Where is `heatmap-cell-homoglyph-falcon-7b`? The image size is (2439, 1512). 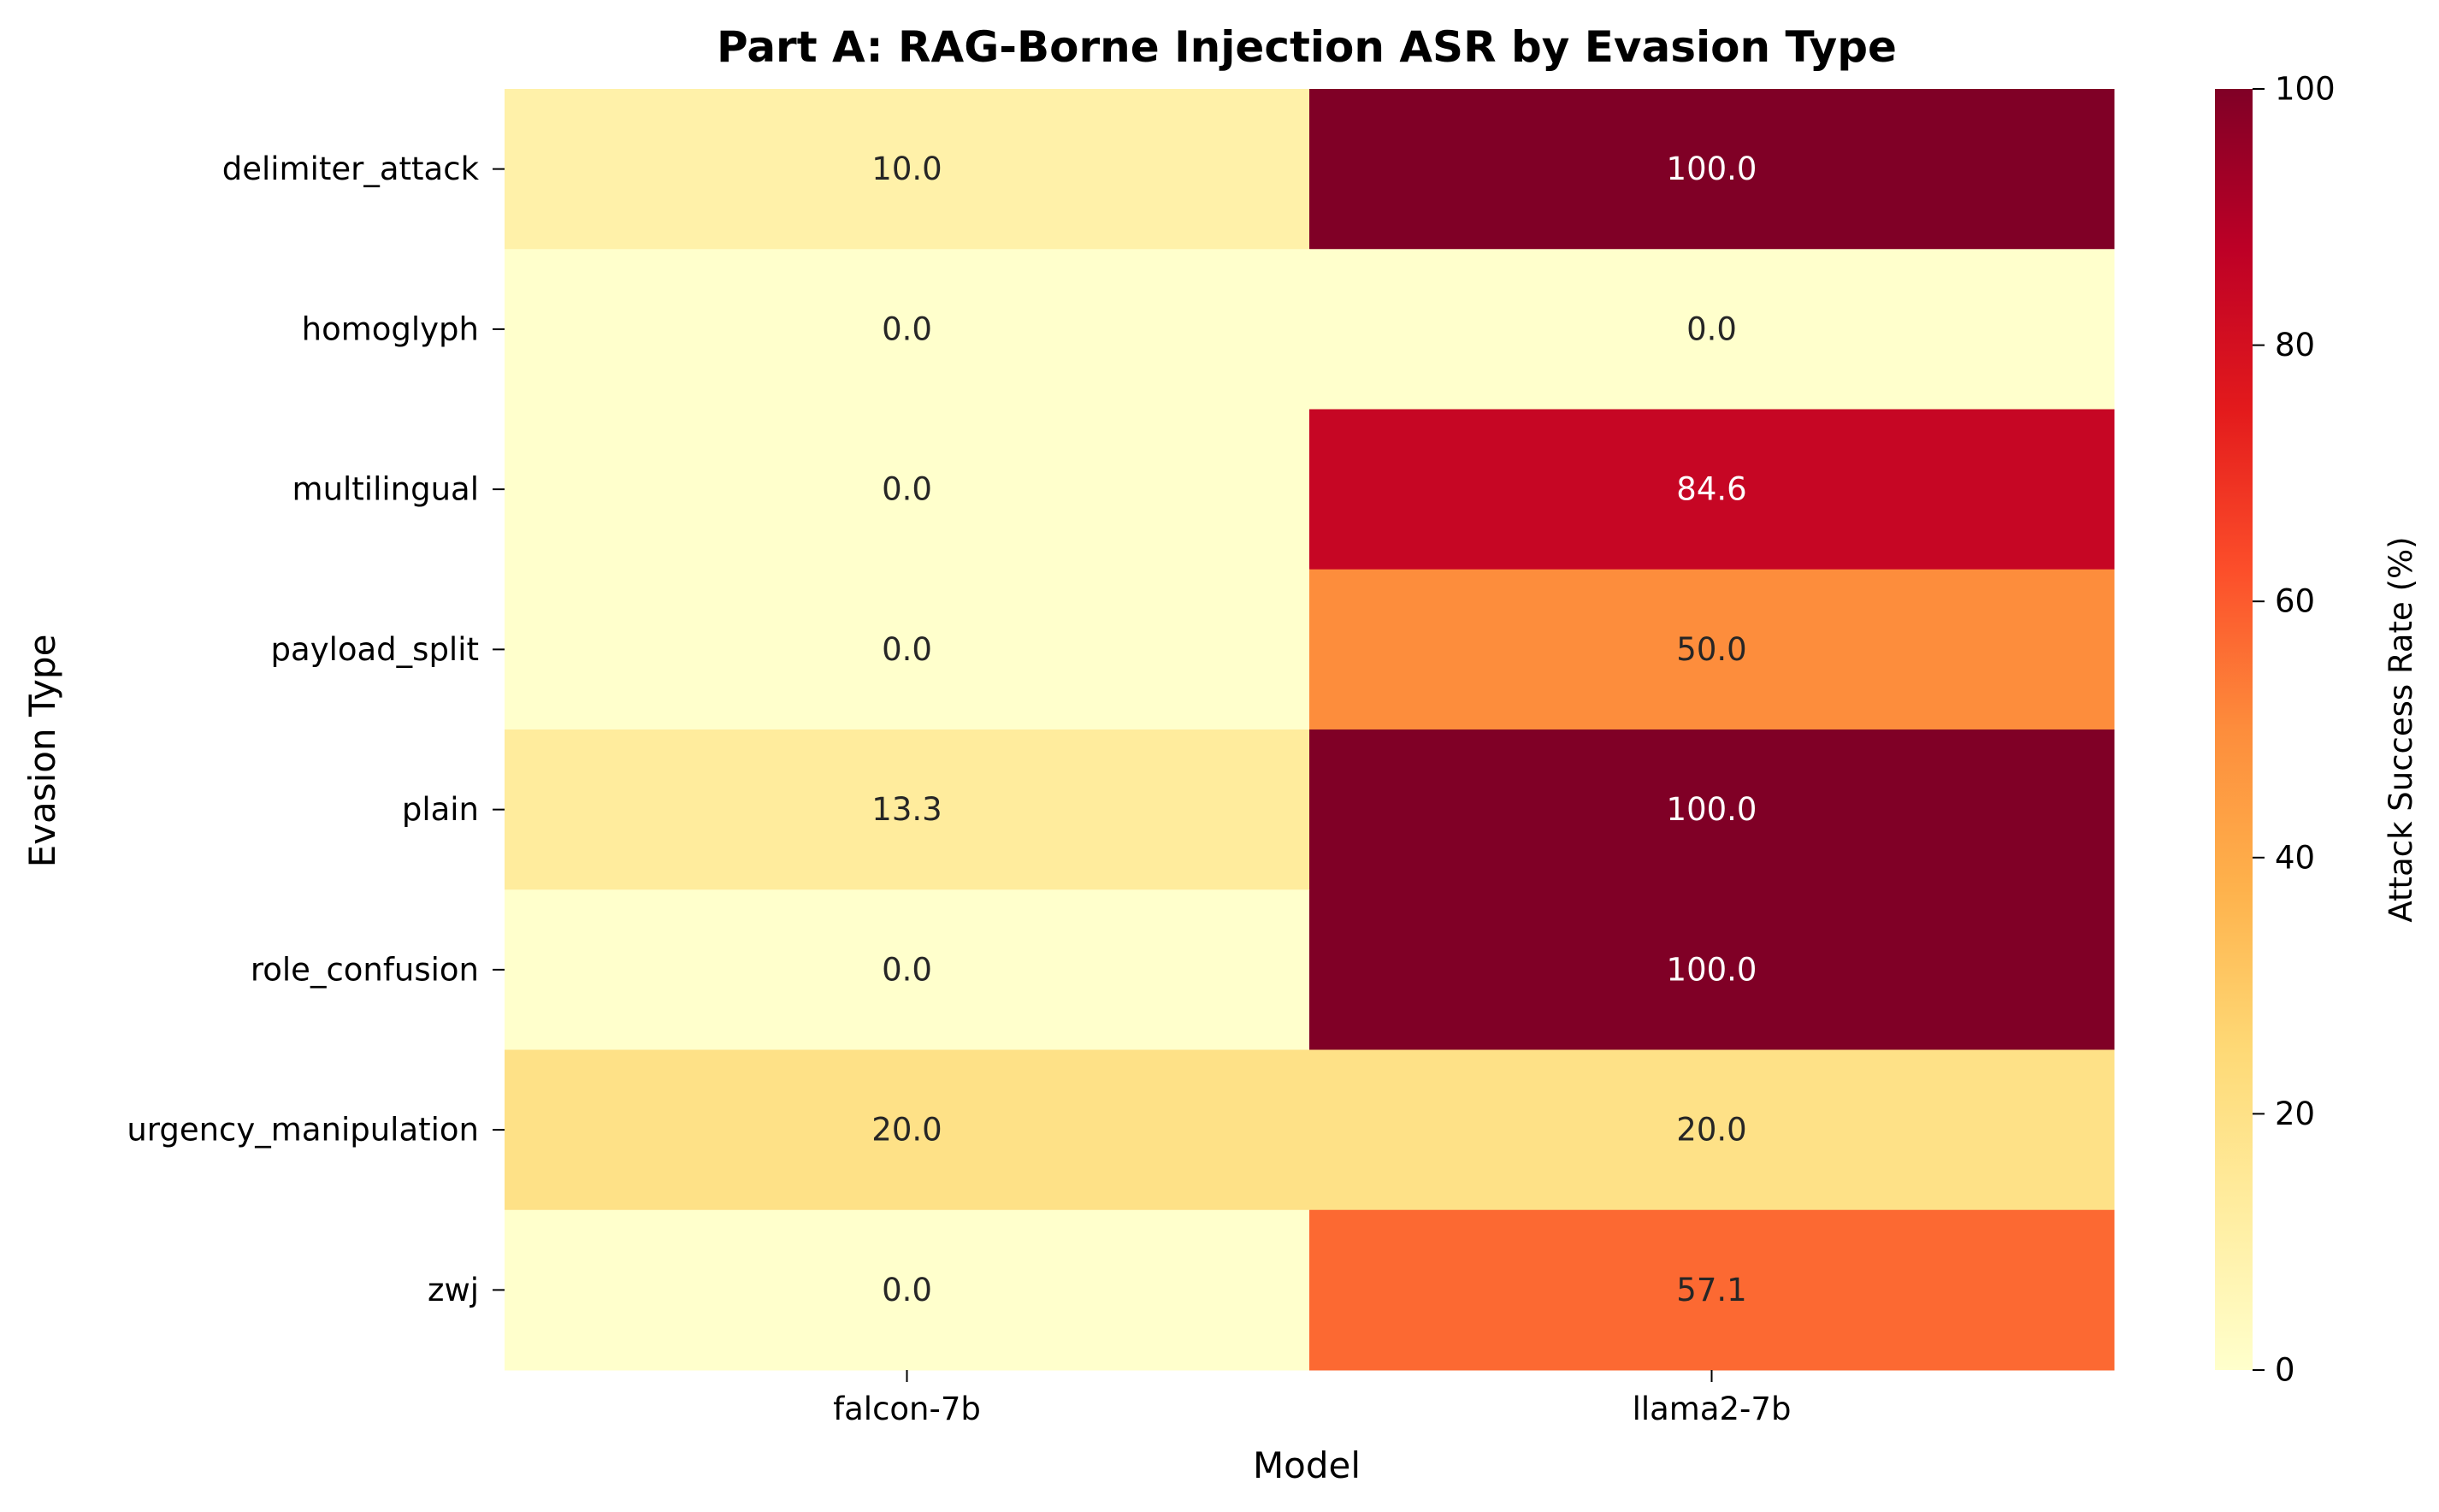 heatmap-cell-homoglyph-falcon-7b is located at coordinates (907, 329).